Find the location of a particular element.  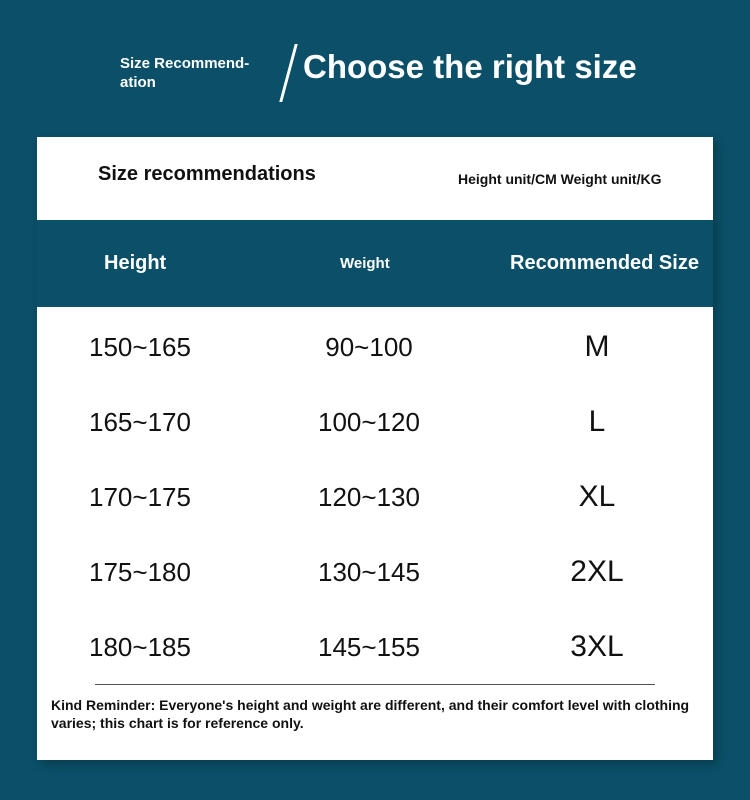

size-cell: M is located at coordinates (597, 346).